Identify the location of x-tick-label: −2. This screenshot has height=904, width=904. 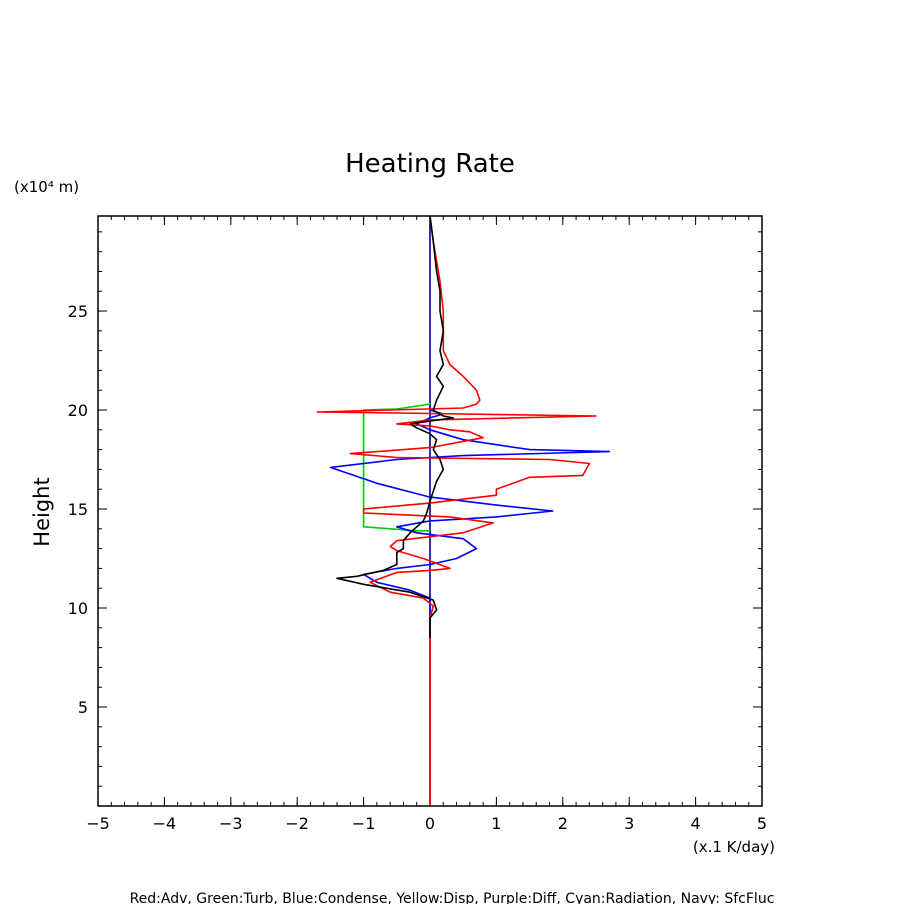
(297, 823).